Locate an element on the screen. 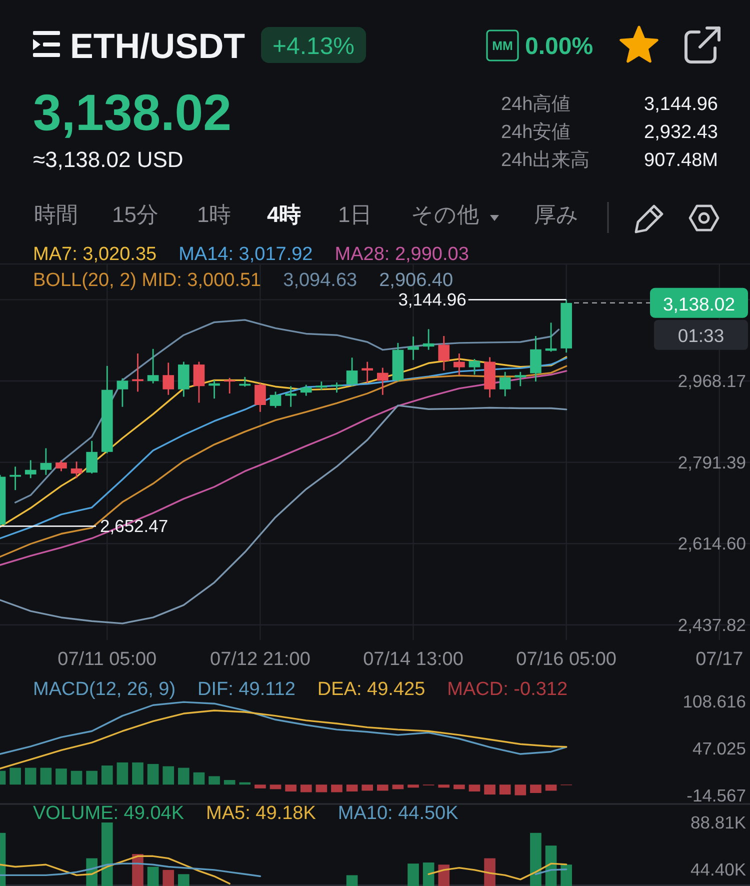 This screenshot has width=750, height=886. text: MACD: -0.312 is located at coordinates (507, 689).